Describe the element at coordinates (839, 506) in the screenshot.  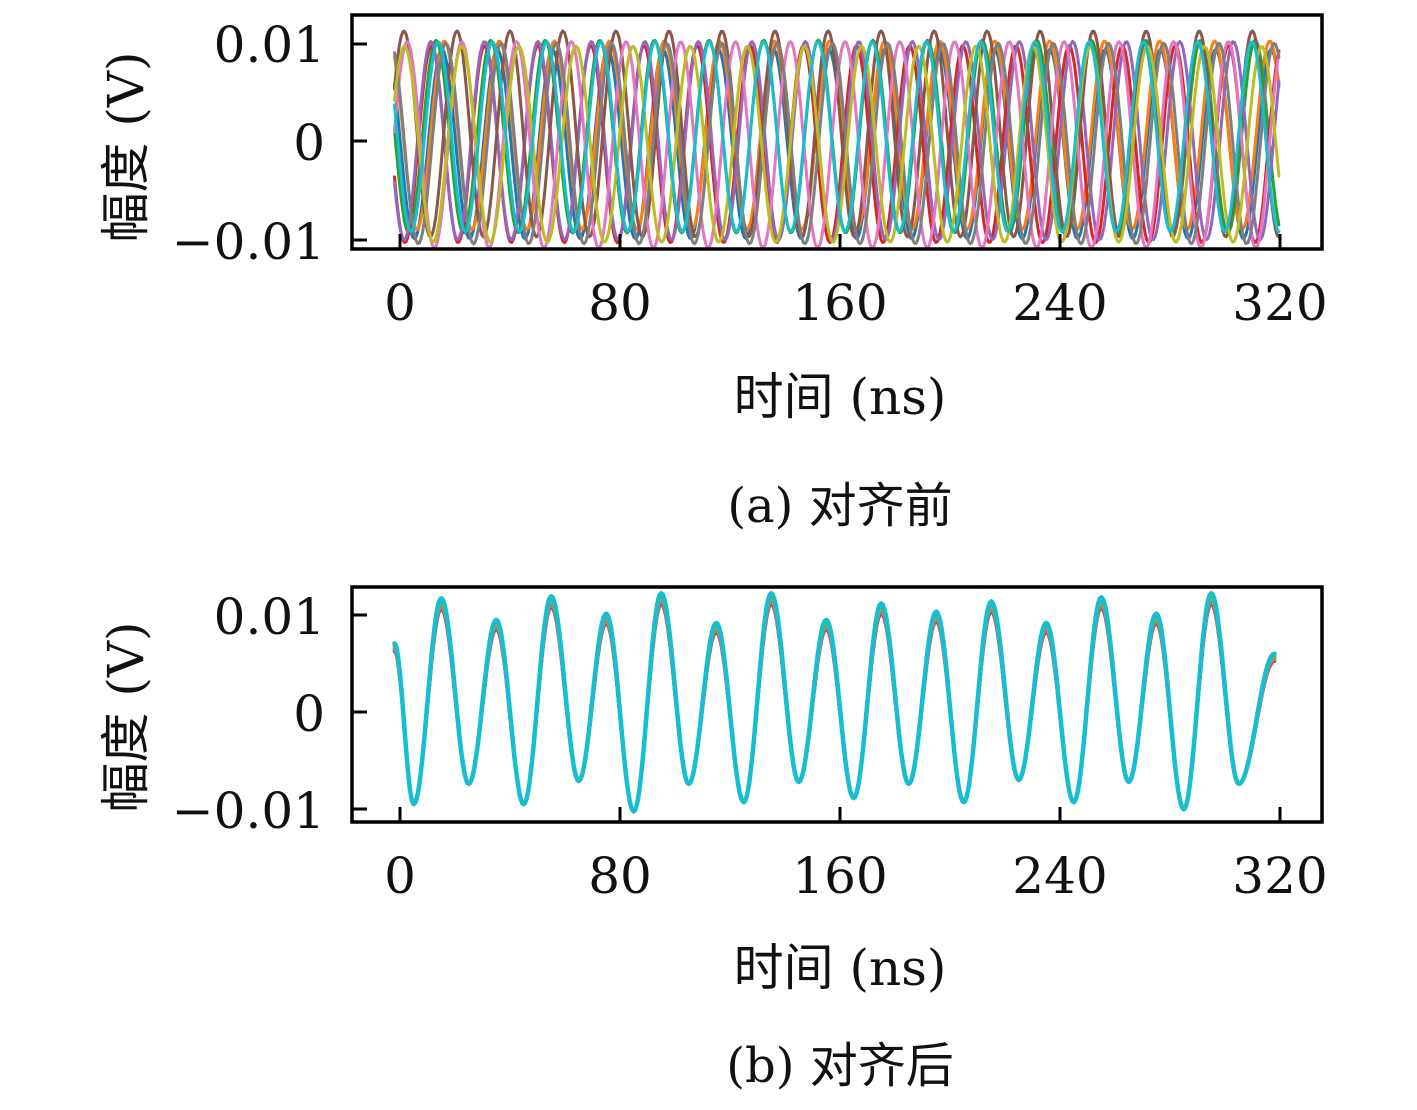
I see `caption-a: (a) 对齐前` at that location.